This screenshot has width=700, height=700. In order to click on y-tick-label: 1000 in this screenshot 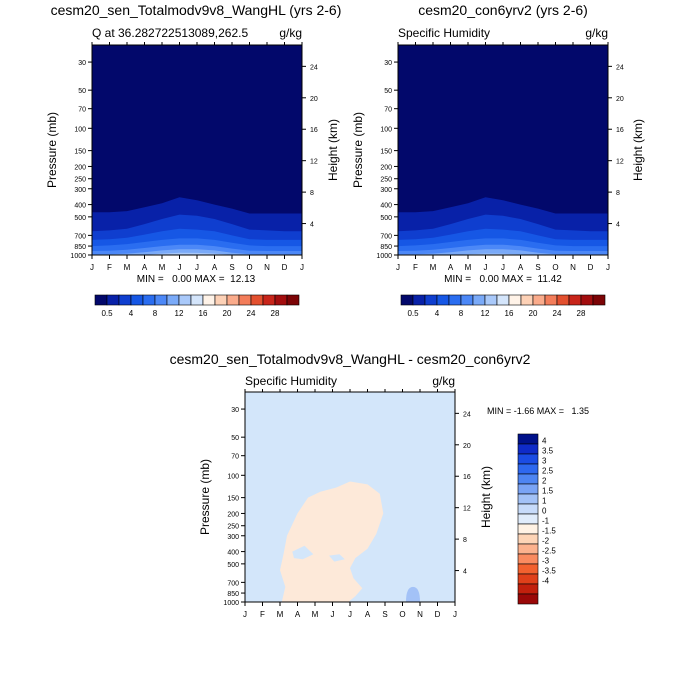, I will do `click(384, 256)`.